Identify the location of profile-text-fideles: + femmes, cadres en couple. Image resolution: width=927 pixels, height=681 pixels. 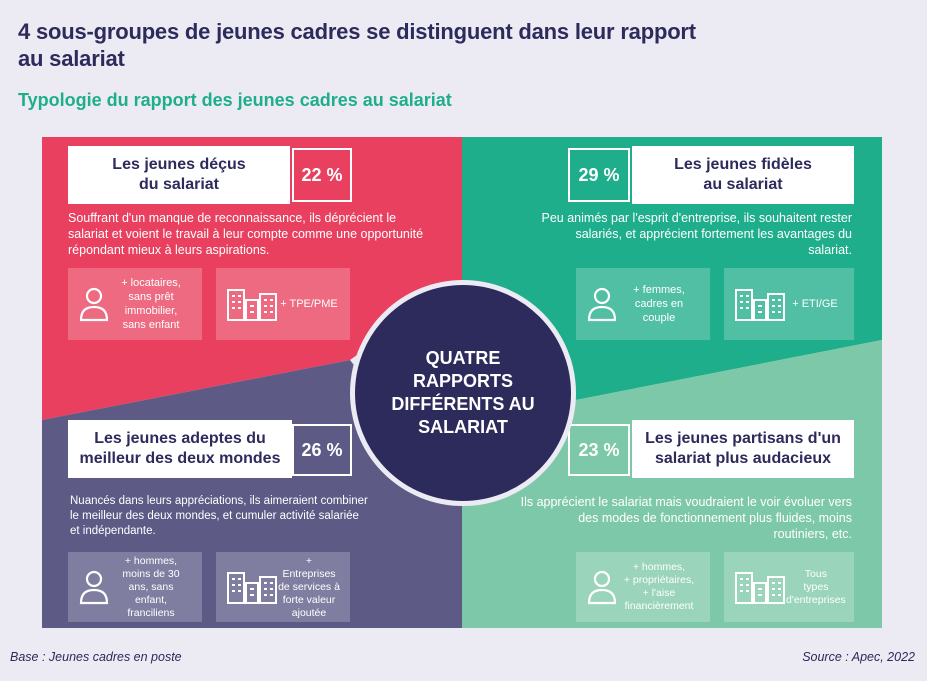
(659, 304).